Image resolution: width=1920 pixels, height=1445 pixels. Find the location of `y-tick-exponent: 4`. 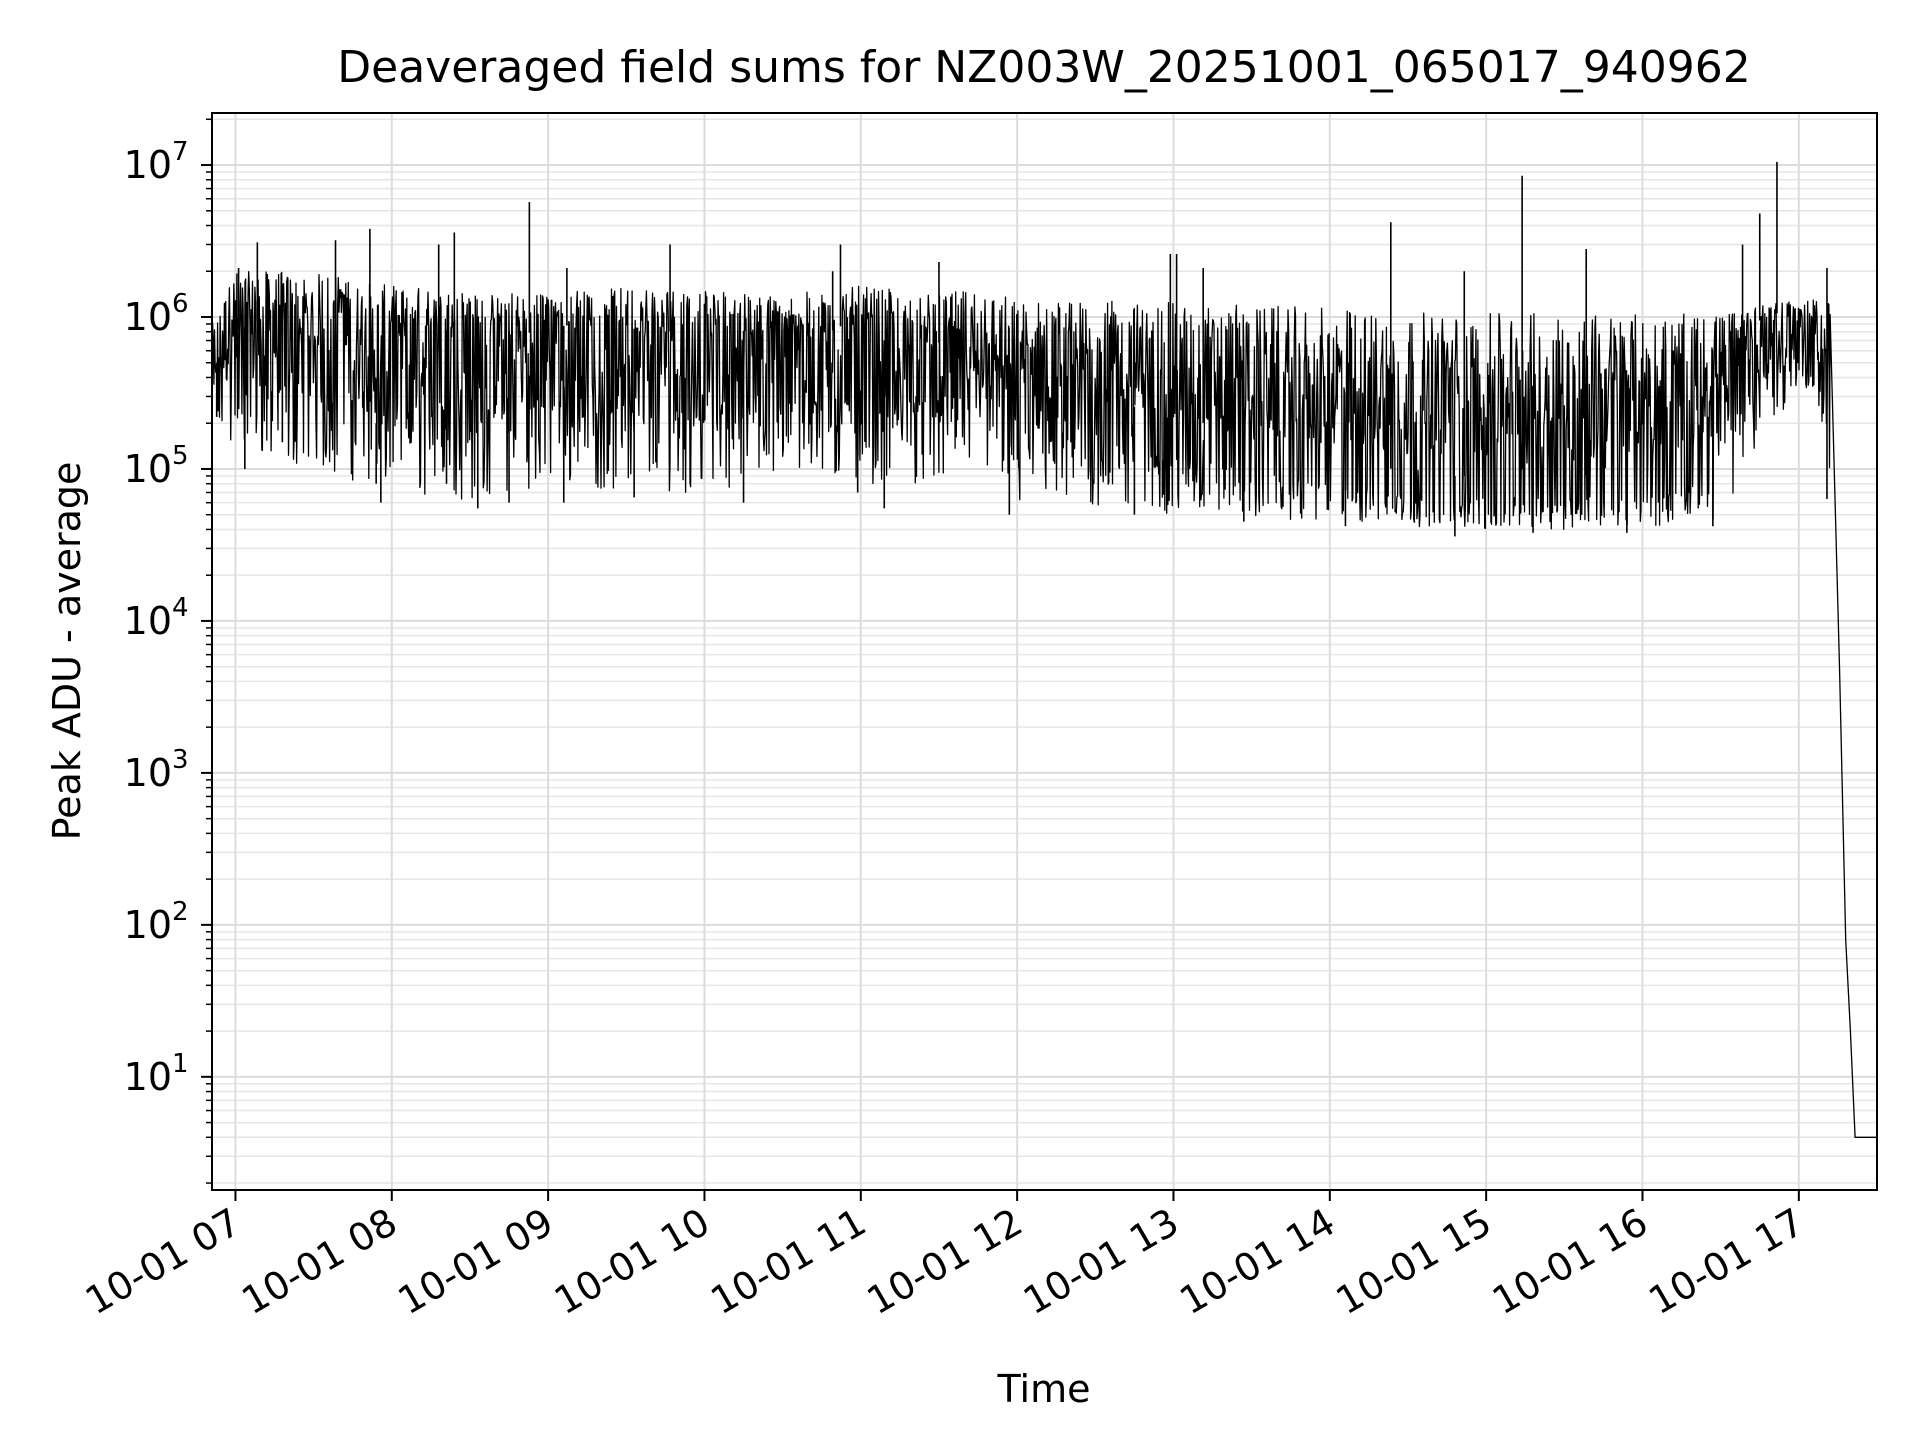

y-tick-exponent: 4 is located at coordinates (180, 608).